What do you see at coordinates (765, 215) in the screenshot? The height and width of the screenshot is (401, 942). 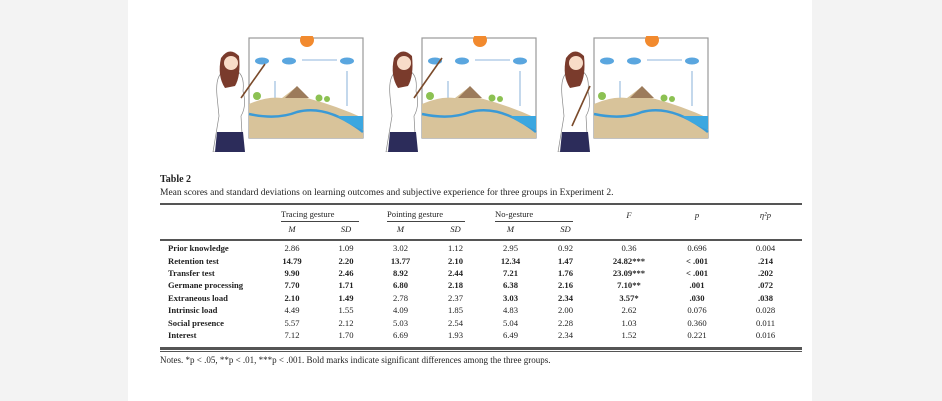 I see `eta-header: η²p` at bounding box center [765, 215].